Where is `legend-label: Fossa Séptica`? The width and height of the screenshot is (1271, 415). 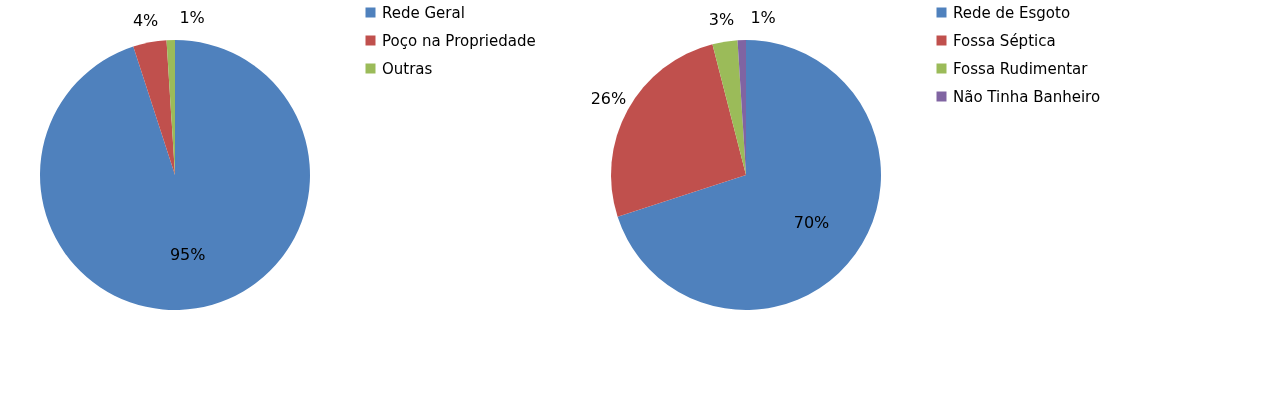 legend-label: Fossa Séptica is located at coordinates (1004, 40).